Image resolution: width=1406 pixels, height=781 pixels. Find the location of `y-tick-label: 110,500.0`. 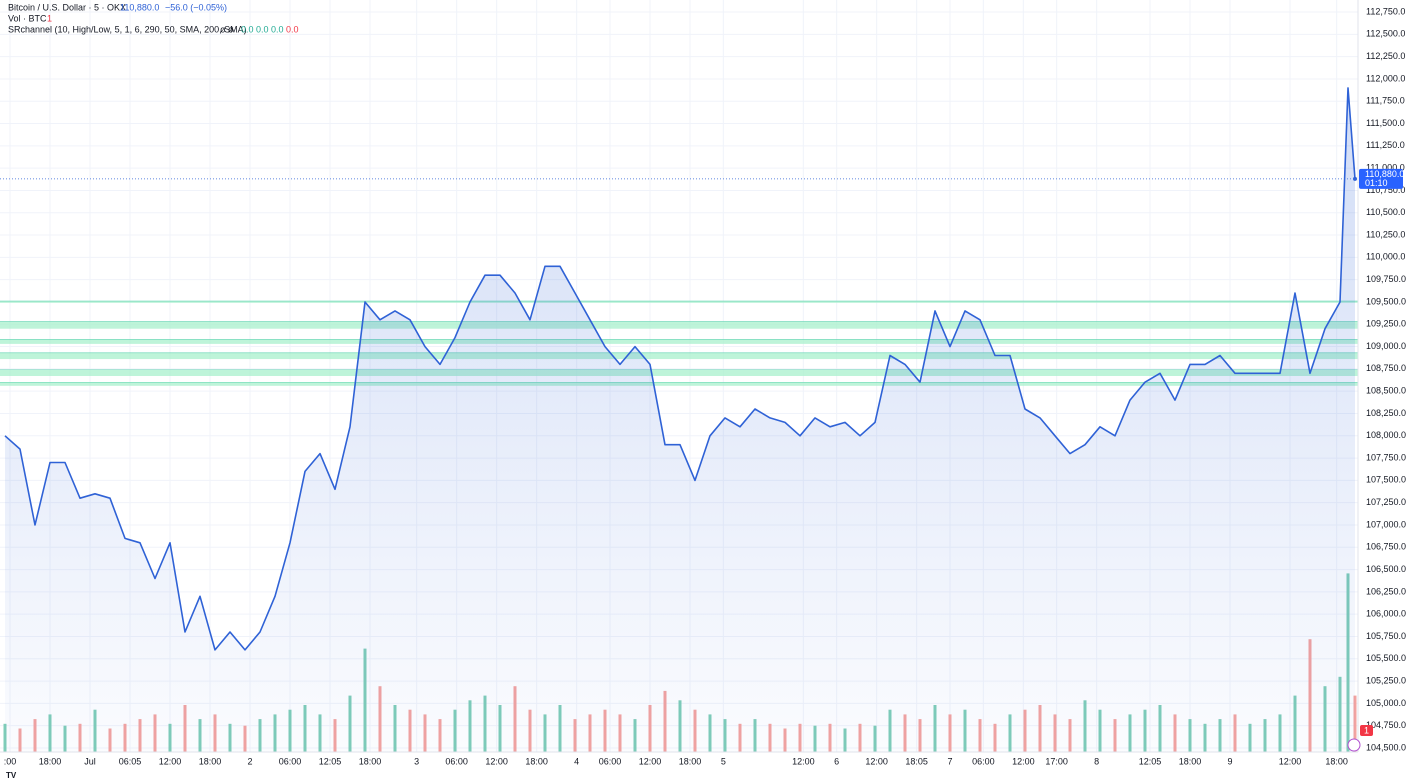

y-tick-label: 110,500.0 is located at coordinates (1385, 212).